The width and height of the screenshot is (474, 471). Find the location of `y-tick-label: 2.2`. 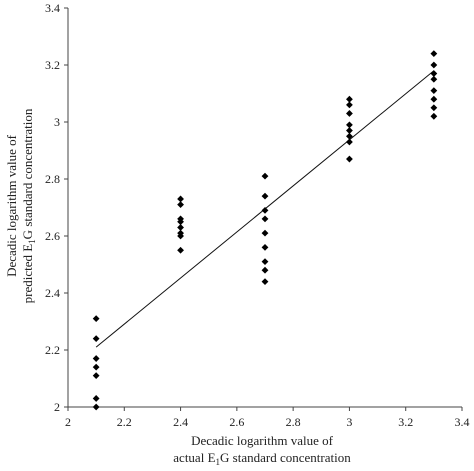

y-tick-label: 2.2 is located at coordinates (52, 350).